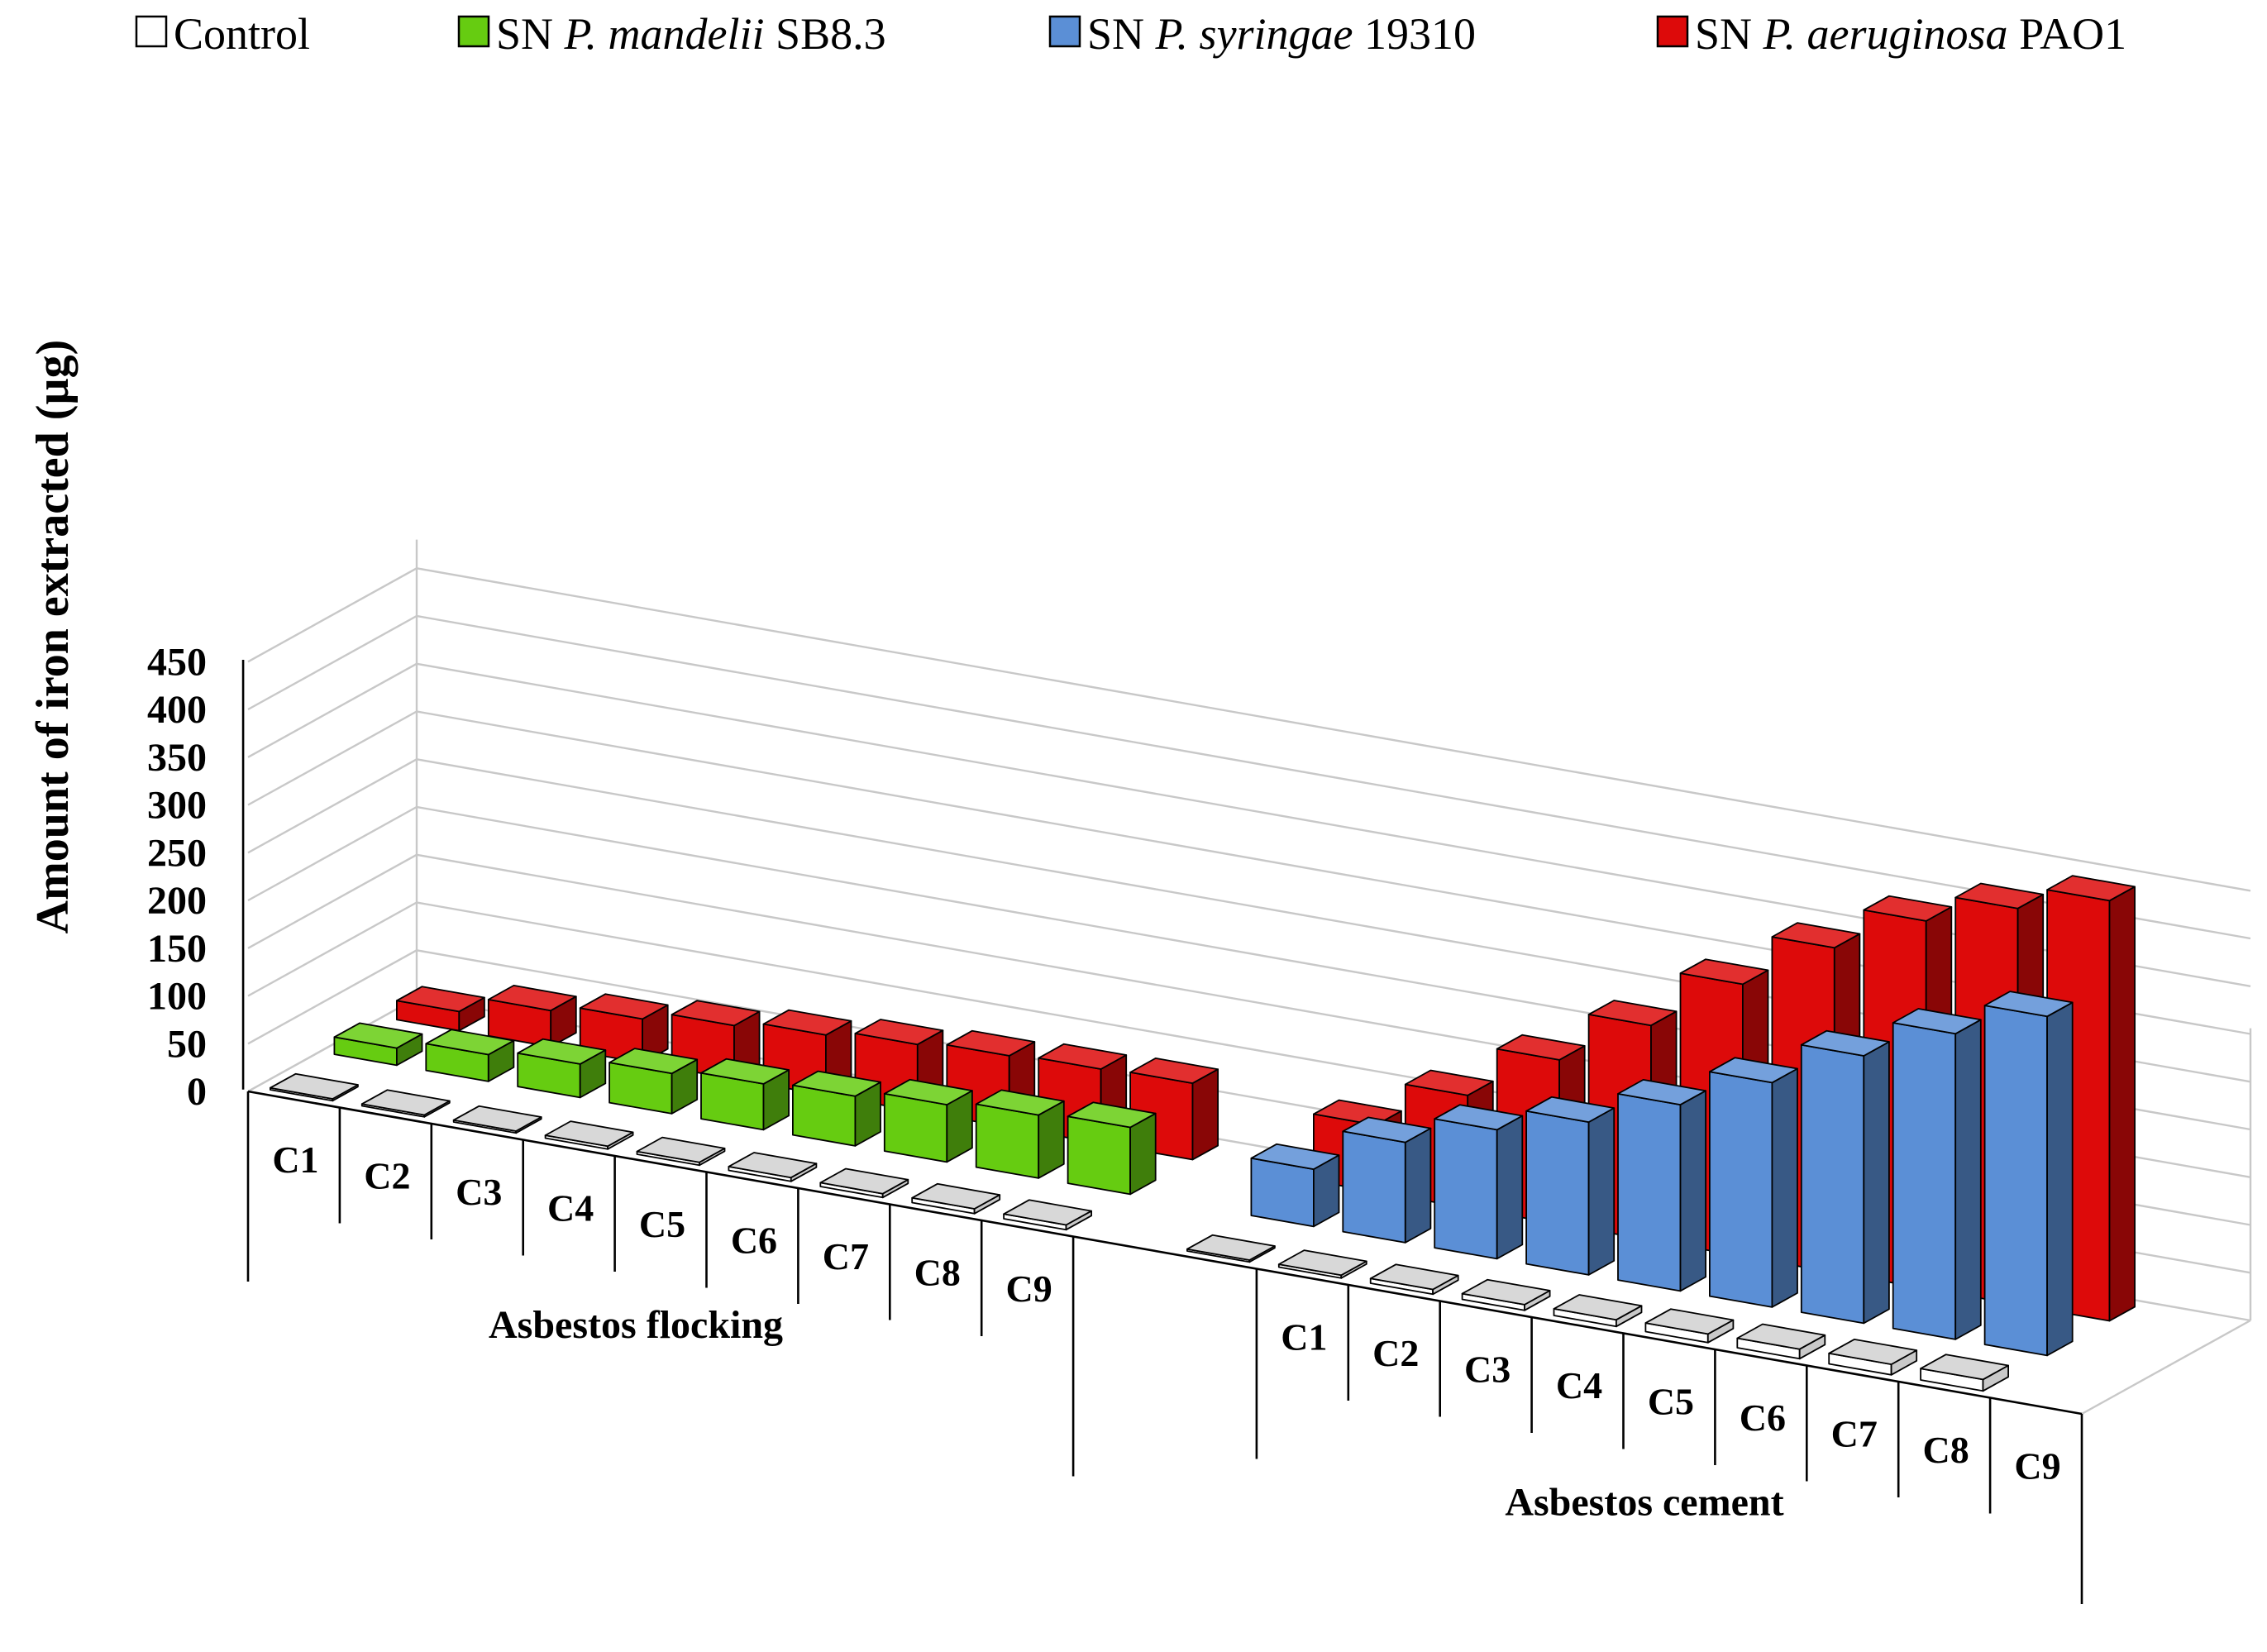  I want to click on bar-flocking-mandelii-c7-top, so click(928, 1091).